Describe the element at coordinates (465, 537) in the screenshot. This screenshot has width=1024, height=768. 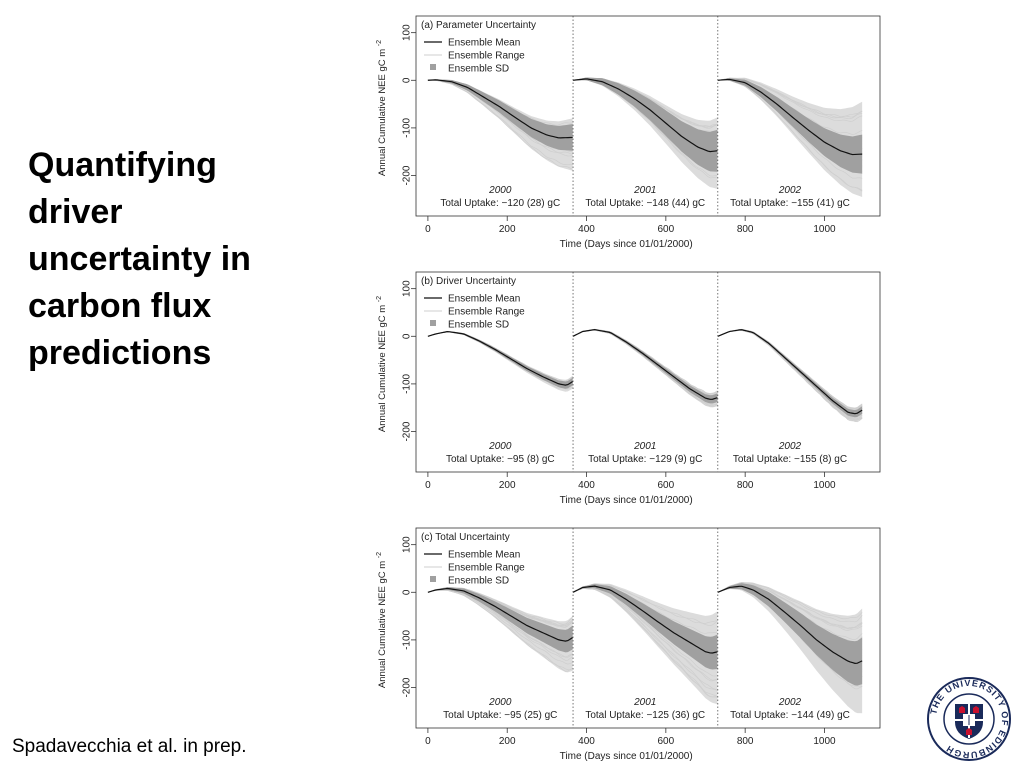
I see `panel-title: (c) Total Uncertainty` at that location.